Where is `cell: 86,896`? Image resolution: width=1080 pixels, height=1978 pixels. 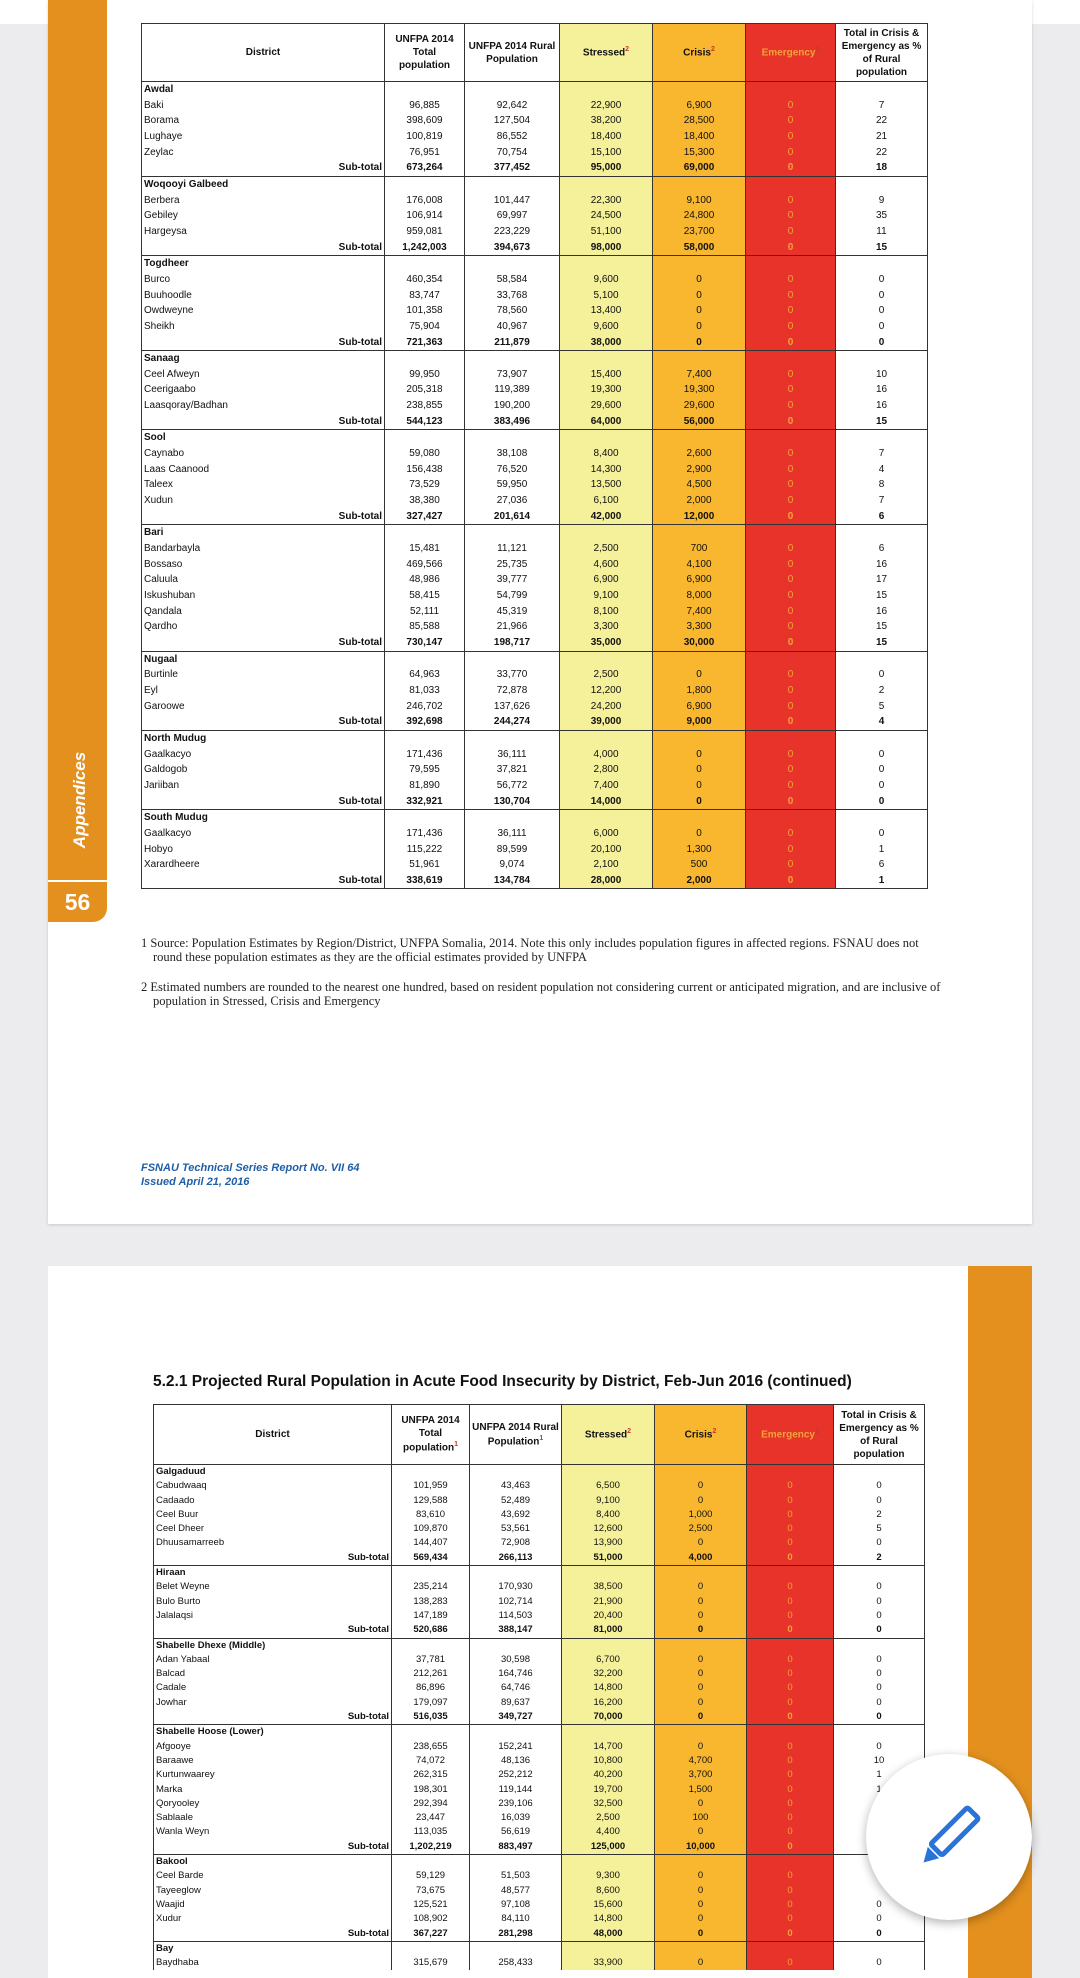
cell: 86,896 is located at coordinates (430, 1688).